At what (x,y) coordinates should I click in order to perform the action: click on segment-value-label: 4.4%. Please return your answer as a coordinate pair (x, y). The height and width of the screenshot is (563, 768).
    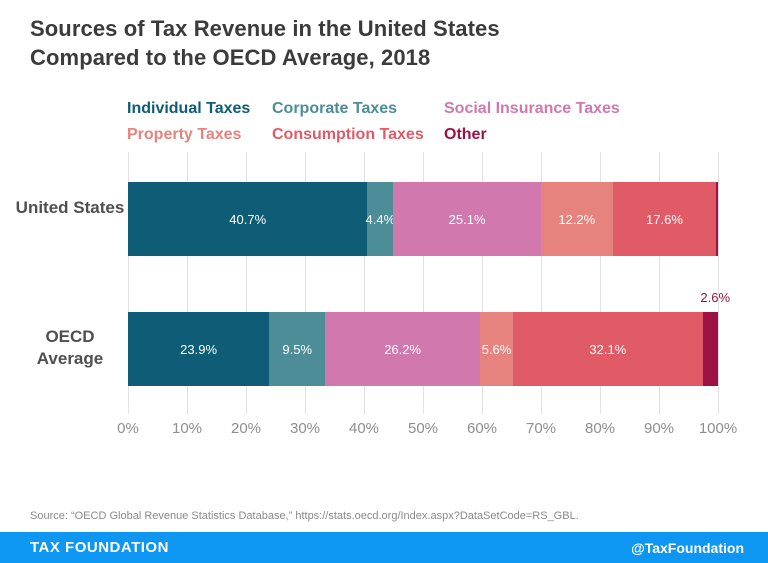
    Looking at the image, I should click on (380, 219).